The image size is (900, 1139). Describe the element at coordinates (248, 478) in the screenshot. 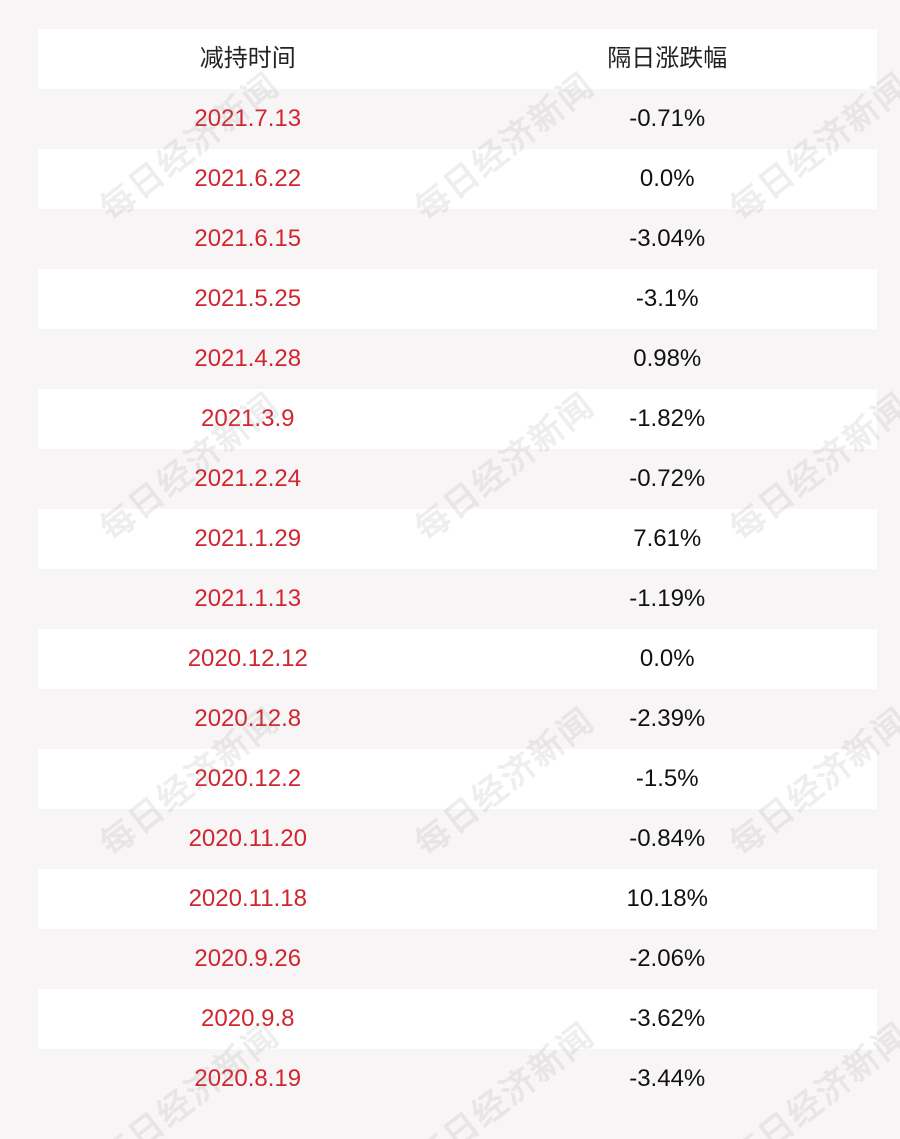

I see `reduction-date-cell: 2021.2.24` at that location.